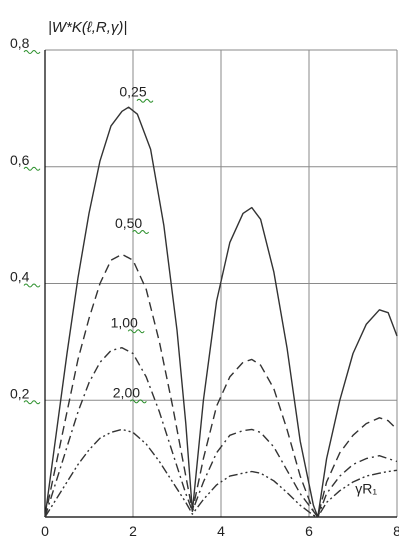  Describe the element at coordinates (126, 392) in the screenshot. I see `annotation-3: 2,00` at that location.